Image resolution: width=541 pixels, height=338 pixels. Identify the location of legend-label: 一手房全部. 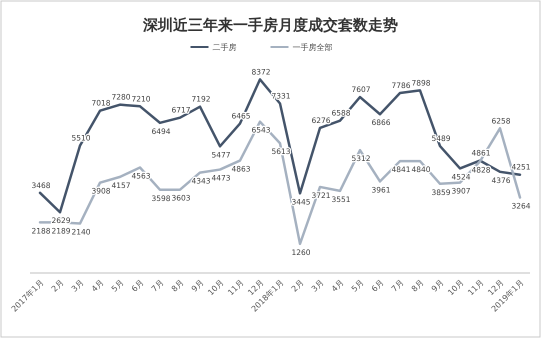
(312, 47).